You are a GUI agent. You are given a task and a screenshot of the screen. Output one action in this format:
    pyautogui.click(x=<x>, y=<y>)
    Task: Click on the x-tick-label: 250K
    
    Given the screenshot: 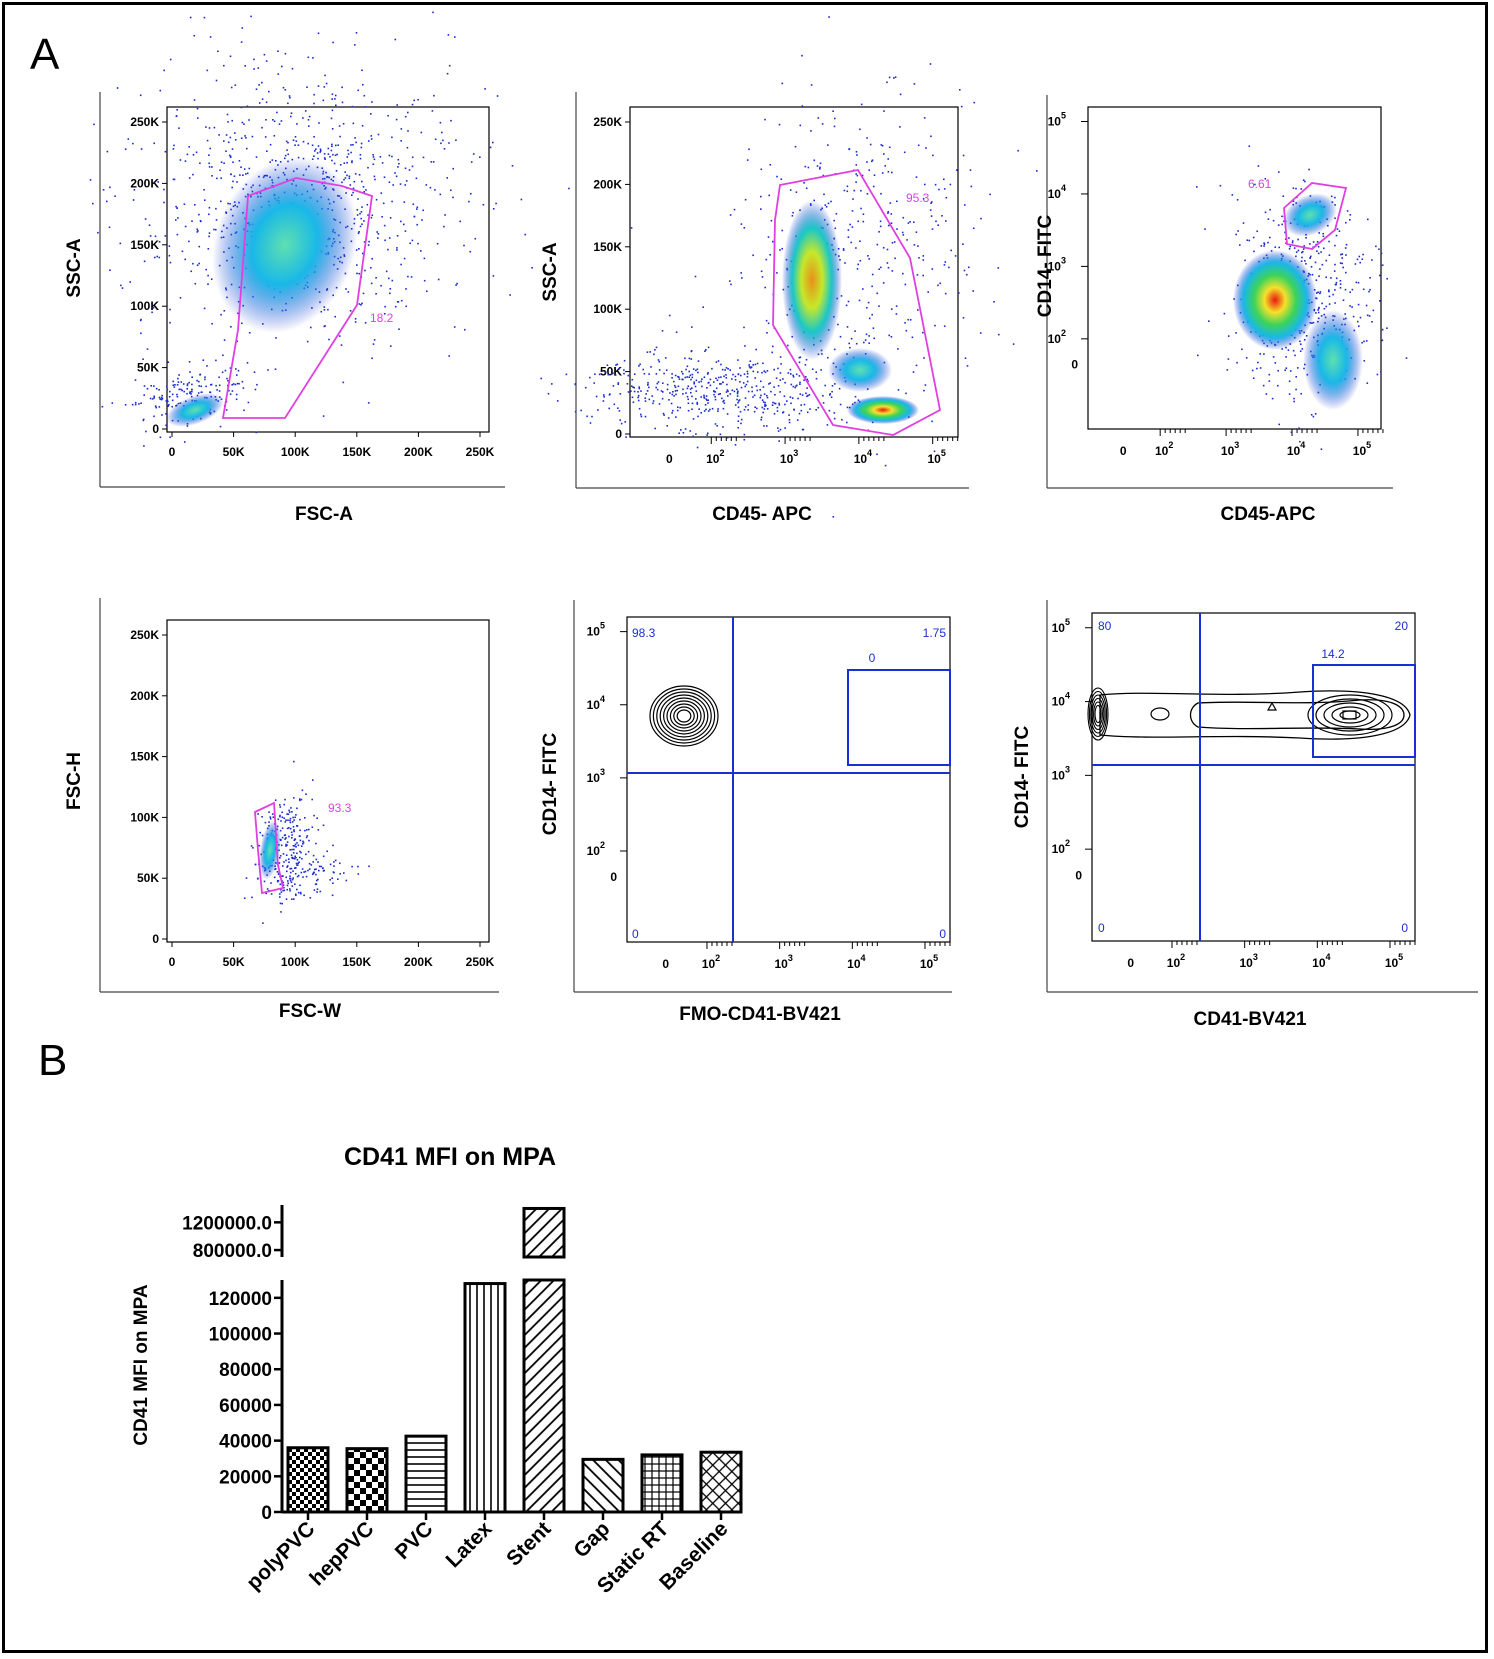 What is the action you would take?
    pyautogui.click(x=480, y=962)
    